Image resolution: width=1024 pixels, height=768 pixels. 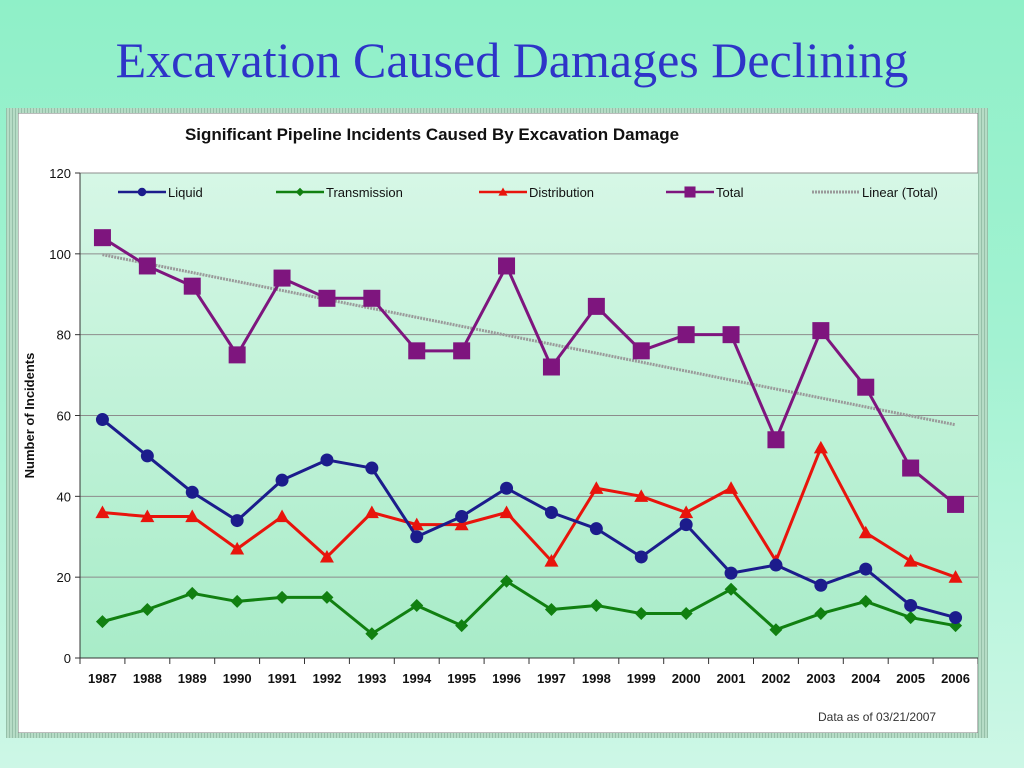 What do you see at coordinates (147, 456) in the screenshot?
I see `point-liquid-1988` at bounding box center [147, 456].